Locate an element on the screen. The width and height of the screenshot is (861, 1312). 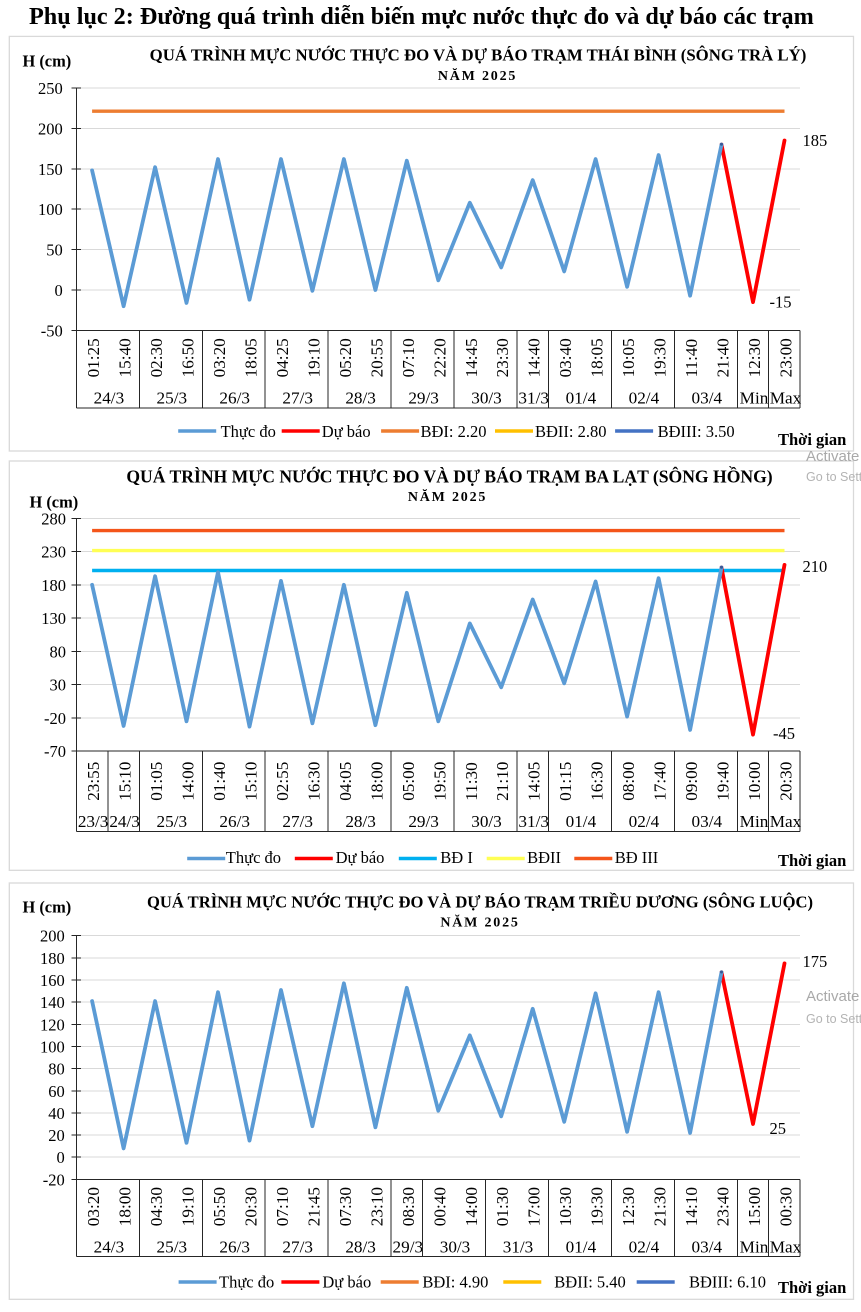
svg-text: 15:00 is located at coordinates (754, 1206).